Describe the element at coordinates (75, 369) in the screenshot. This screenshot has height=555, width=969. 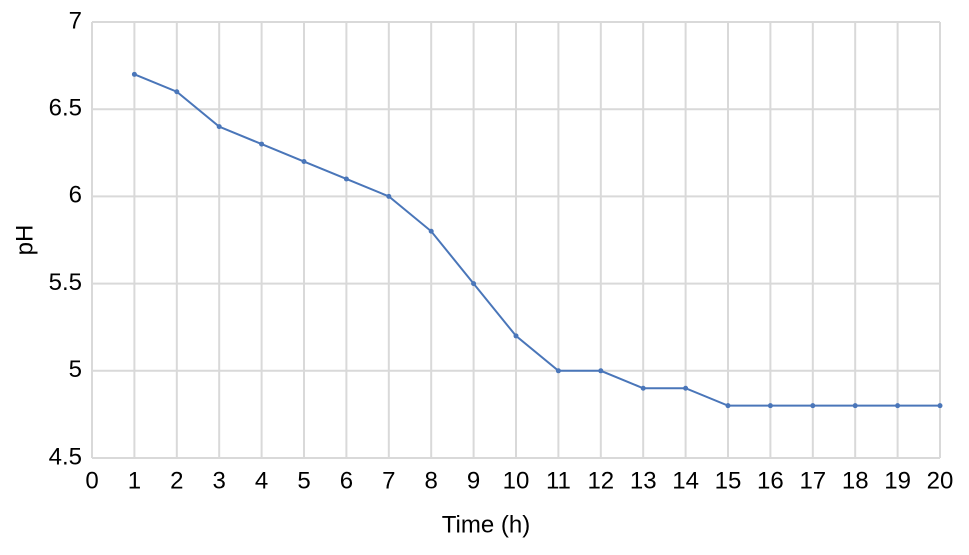
I see `y-tick-label: 5` at that location.